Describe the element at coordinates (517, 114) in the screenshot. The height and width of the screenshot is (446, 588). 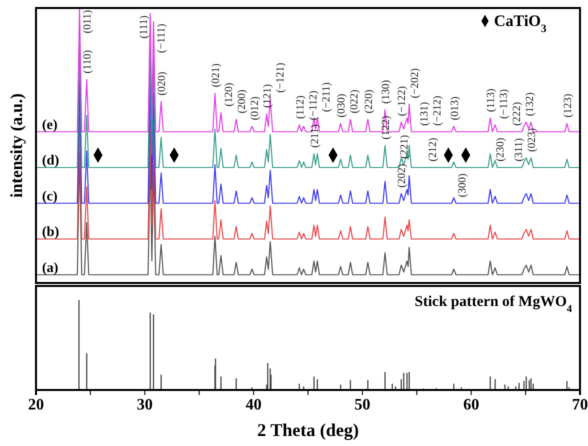
I see `annotation: (222)` at that location.